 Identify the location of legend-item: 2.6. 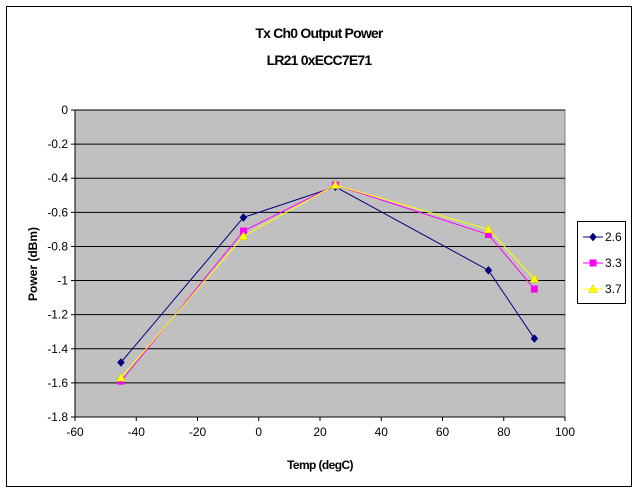
(602, 237).